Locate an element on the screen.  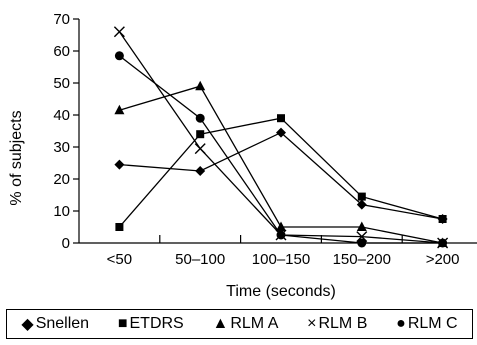
y-tick-label: 20 is located at coordinates (61, 179).